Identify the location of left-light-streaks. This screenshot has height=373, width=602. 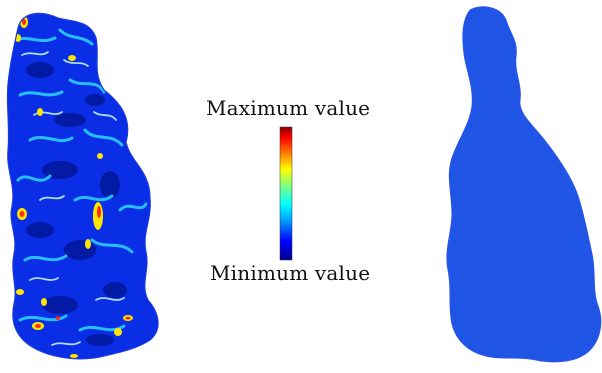
(73, 198).